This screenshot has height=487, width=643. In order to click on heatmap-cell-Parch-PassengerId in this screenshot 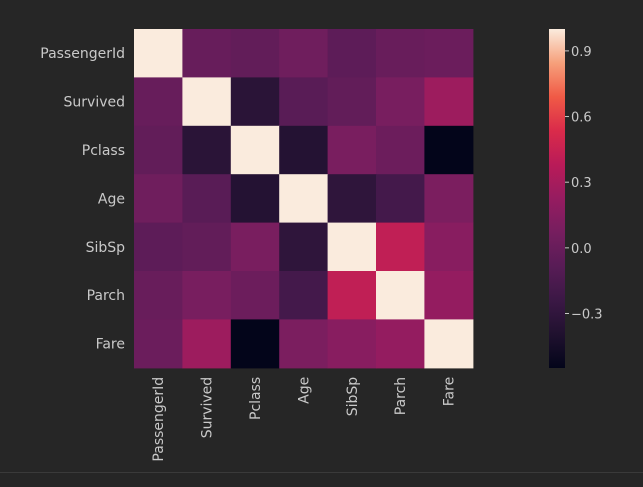, I will do `click(158, 295)`.